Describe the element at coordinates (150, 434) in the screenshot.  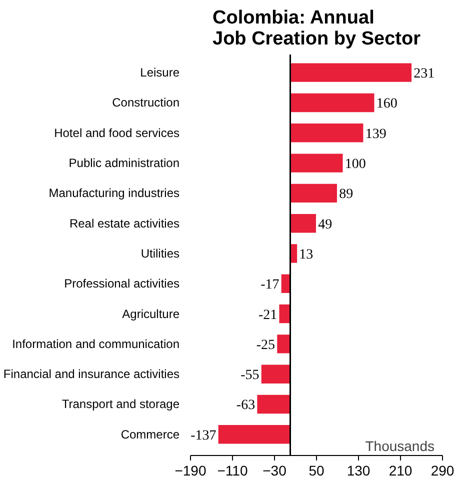
I see `y-tick-label: Commerce` at that location.